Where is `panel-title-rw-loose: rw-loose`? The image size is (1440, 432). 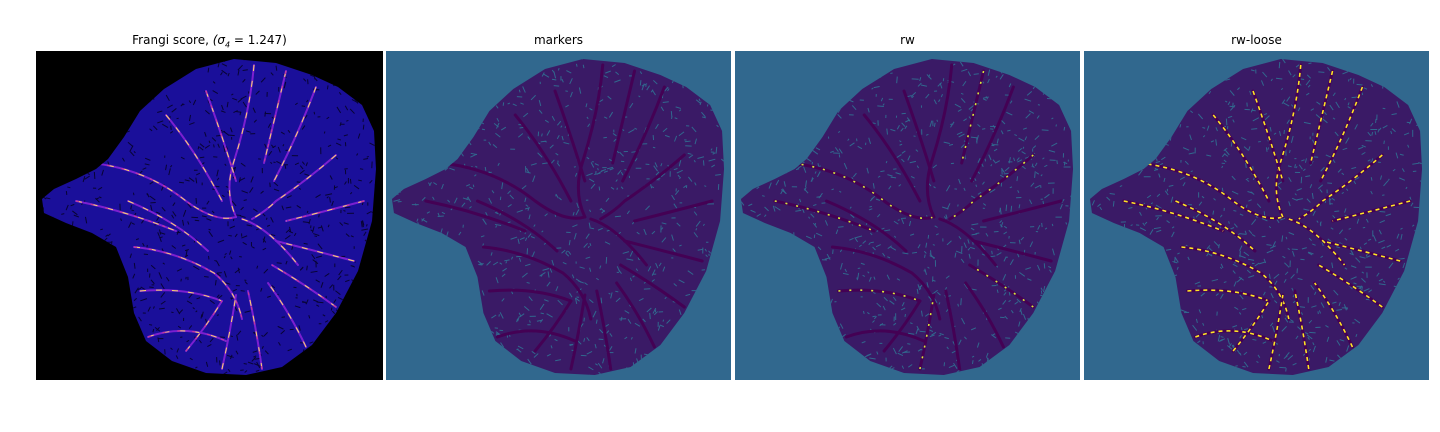
panel-title-rw-loose: rw-loose is located at coordinates (1256, 40).